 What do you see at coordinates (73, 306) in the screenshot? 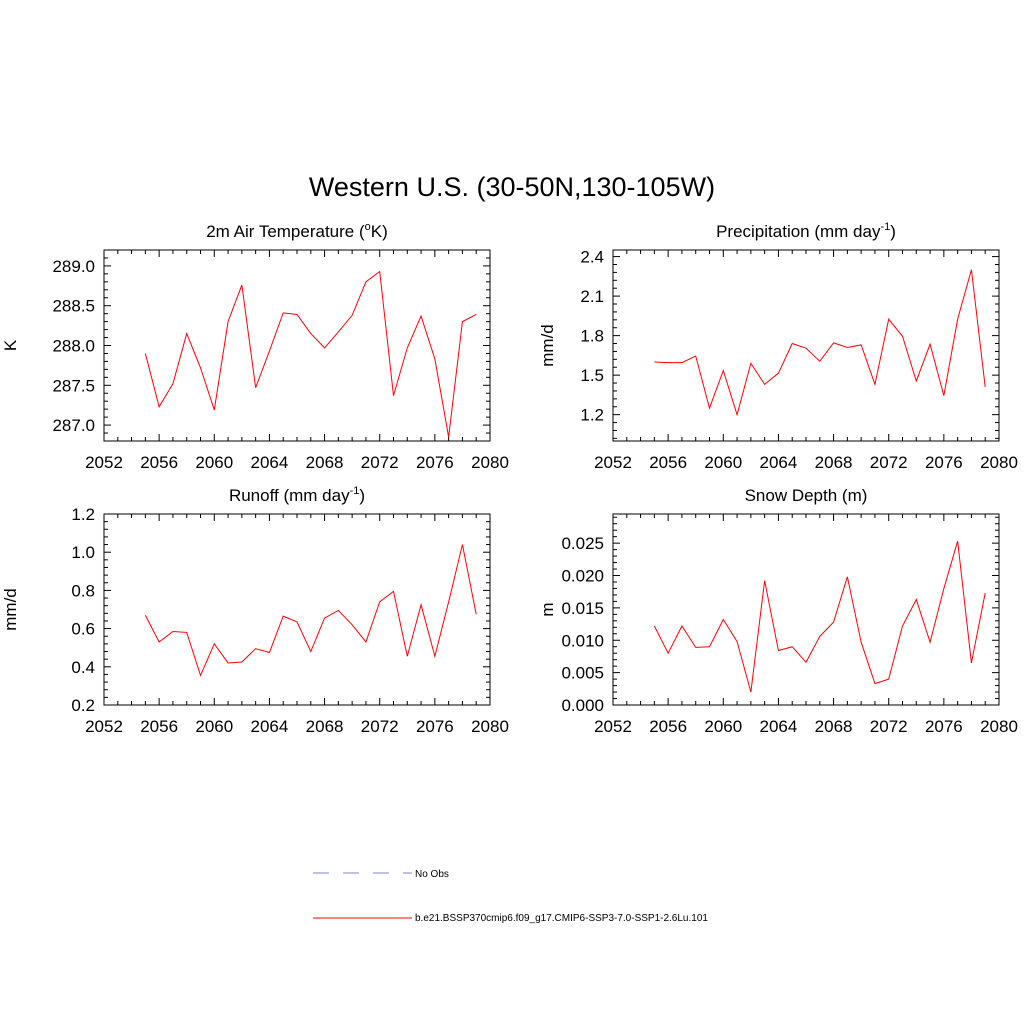
I see `y-tick-label: 288.5` at bounding box center [73, 306].